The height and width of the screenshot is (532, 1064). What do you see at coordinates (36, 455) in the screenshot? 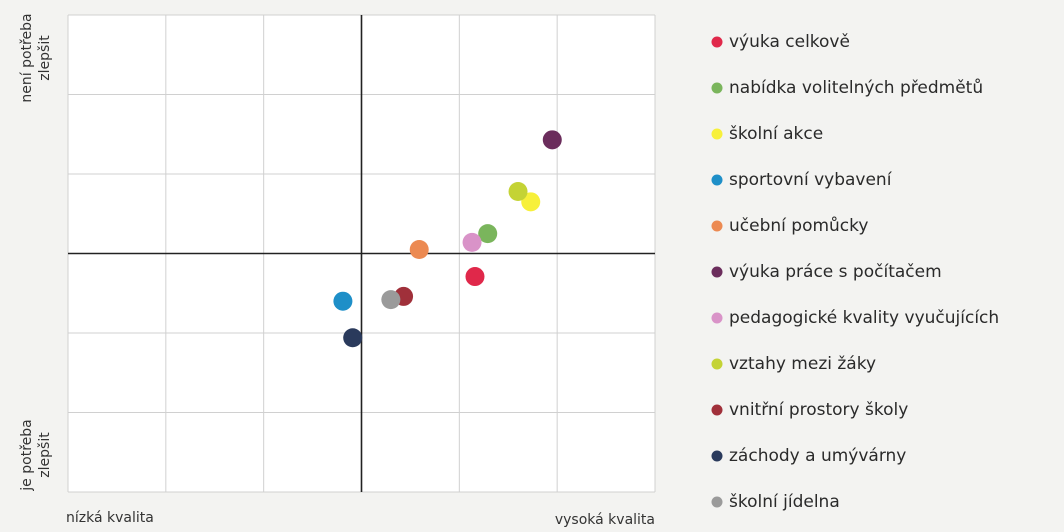
I see `y-axis-label: je potřeba zlepšit` at bounding box center [36, 455].